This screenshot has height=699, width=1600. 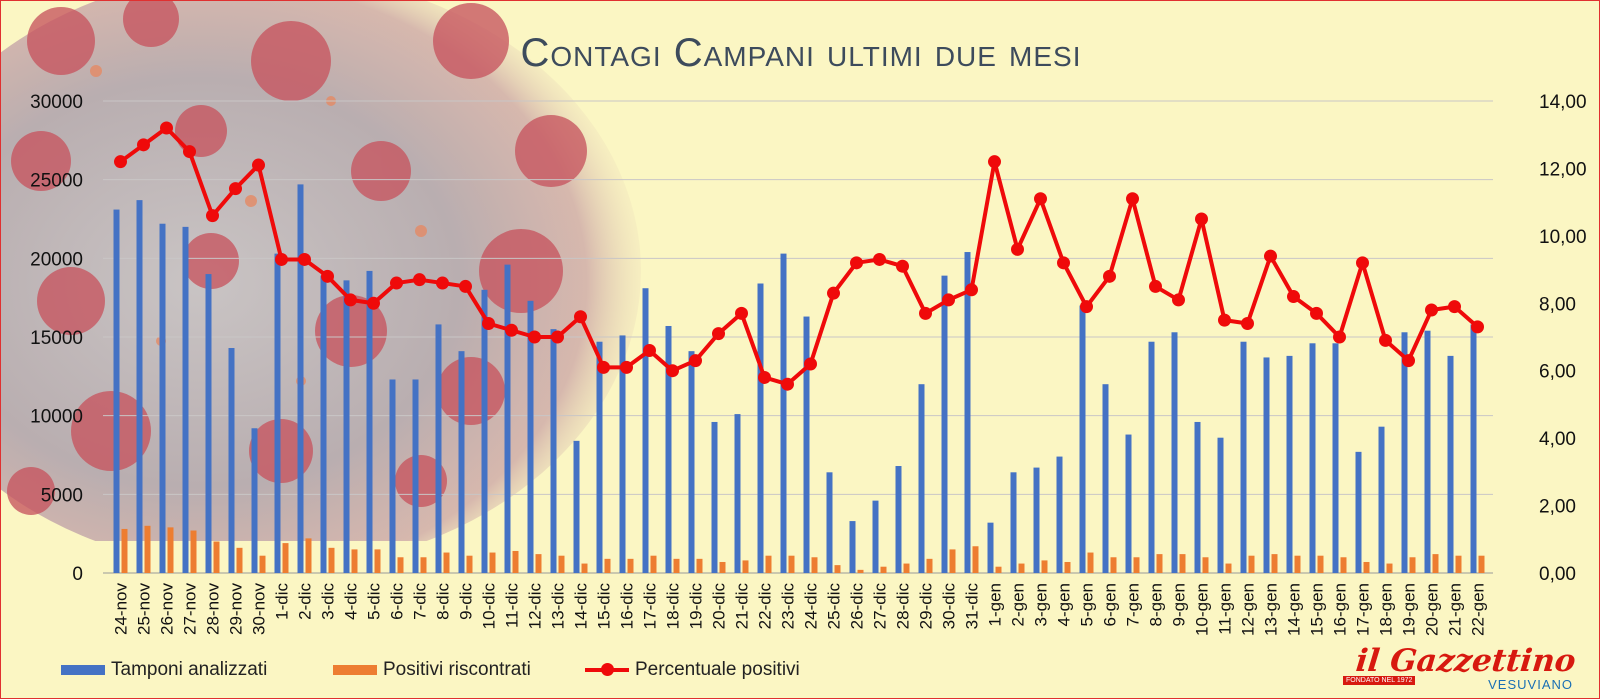 What do you see at coordinates (995, 604) in the screenshot?
I see `x-tick-label: 1-gen` at bounding box center [995, 604].